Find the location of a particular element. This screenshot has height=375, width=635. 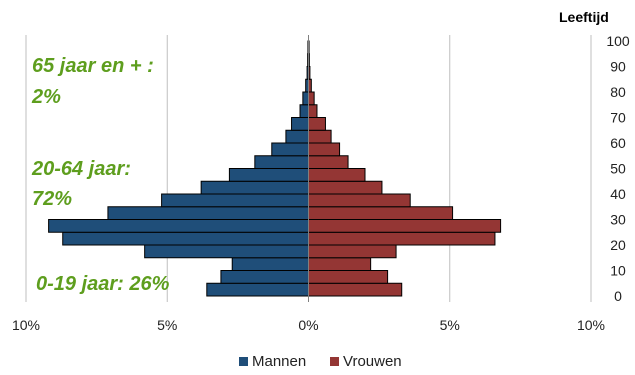

legend-label-mannen: Mannen is located at coordinates (279, 361).